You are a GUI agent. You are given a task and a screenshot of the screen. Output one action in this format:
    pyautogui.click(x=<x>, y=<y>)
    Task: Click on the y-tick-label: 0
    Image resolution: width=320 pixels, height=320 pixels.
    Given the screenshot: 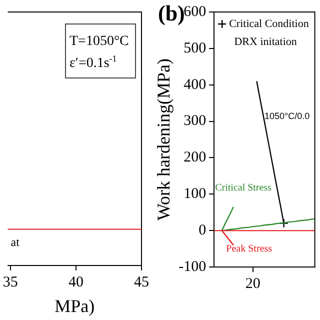 What is the action you would take?
    pyautogui.click(x=202, y=230)
    